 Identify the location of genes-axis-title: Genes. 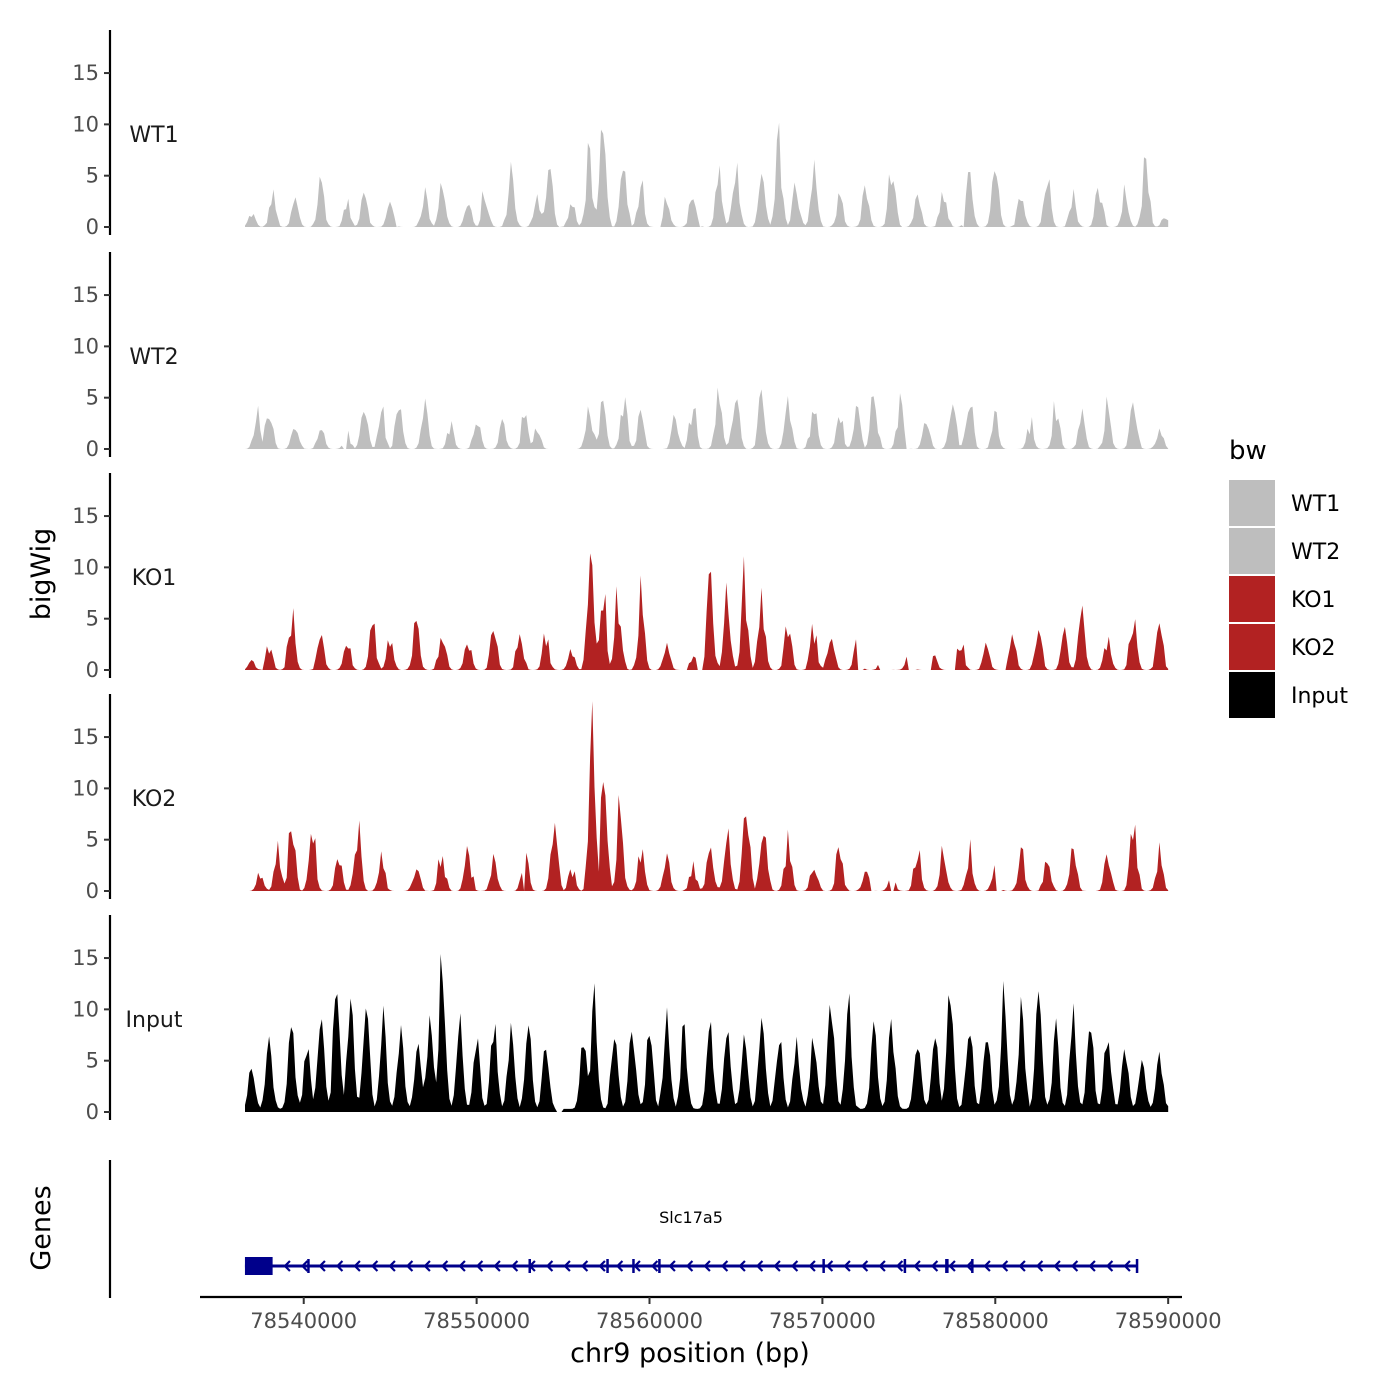
(41, 1227).